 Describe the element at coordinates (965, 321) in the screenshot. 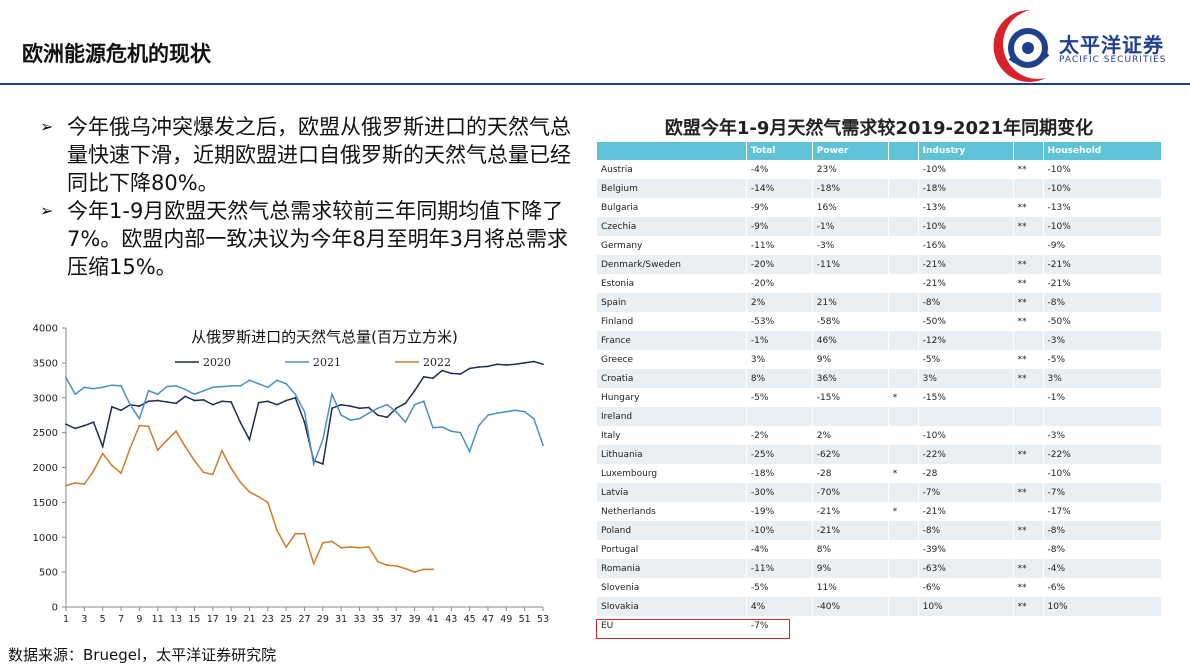

I see `value-cell: -50%` at that location.